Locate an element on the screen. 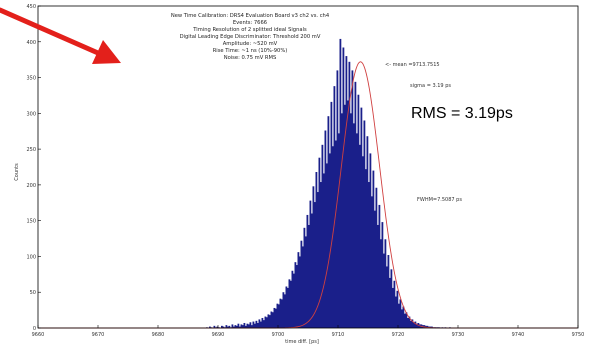 The width and height of the screenshot is (589, 346). red-arrow is located at coordinates (60, 35).